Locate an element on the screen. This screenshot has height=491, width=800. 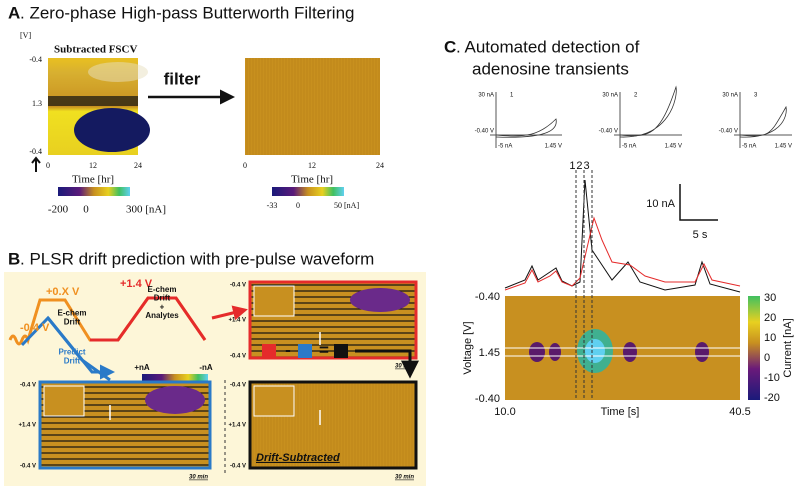
panel-letter: C is located at coordinates (450, 46).